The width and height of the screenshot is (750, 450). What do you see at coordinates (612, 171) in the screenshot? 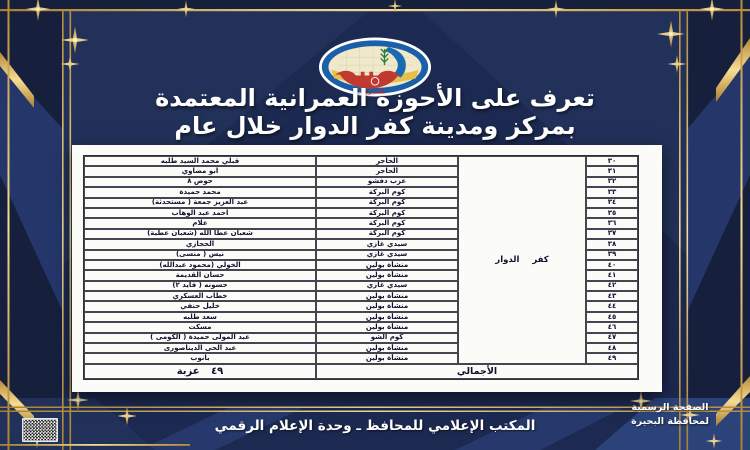
I see `table-row-number-cell: ٣١` at bounding box center [612, 171].